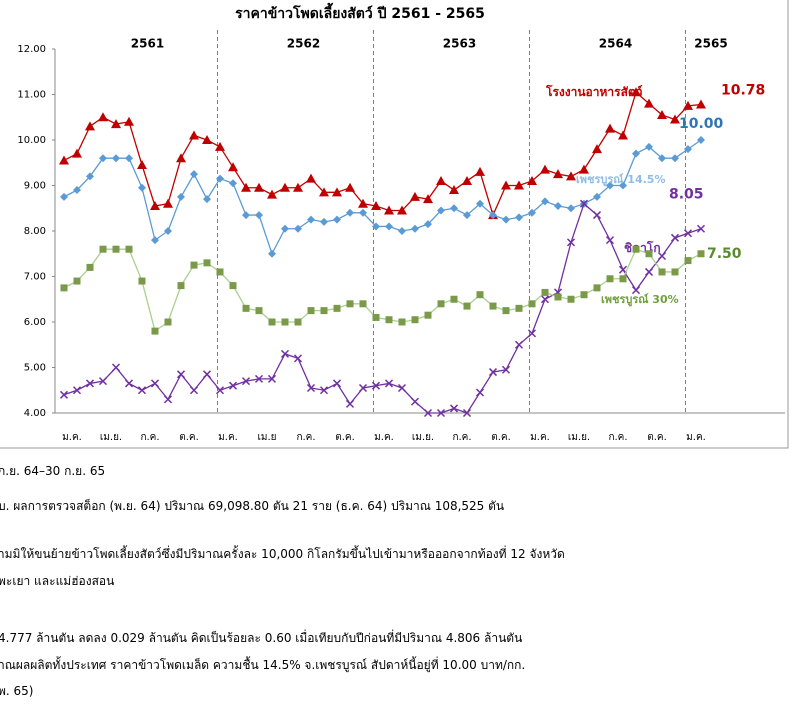  Describe the element at coordinates (710, 44) in the screenshot. I see `year-label: 2565` at that location.